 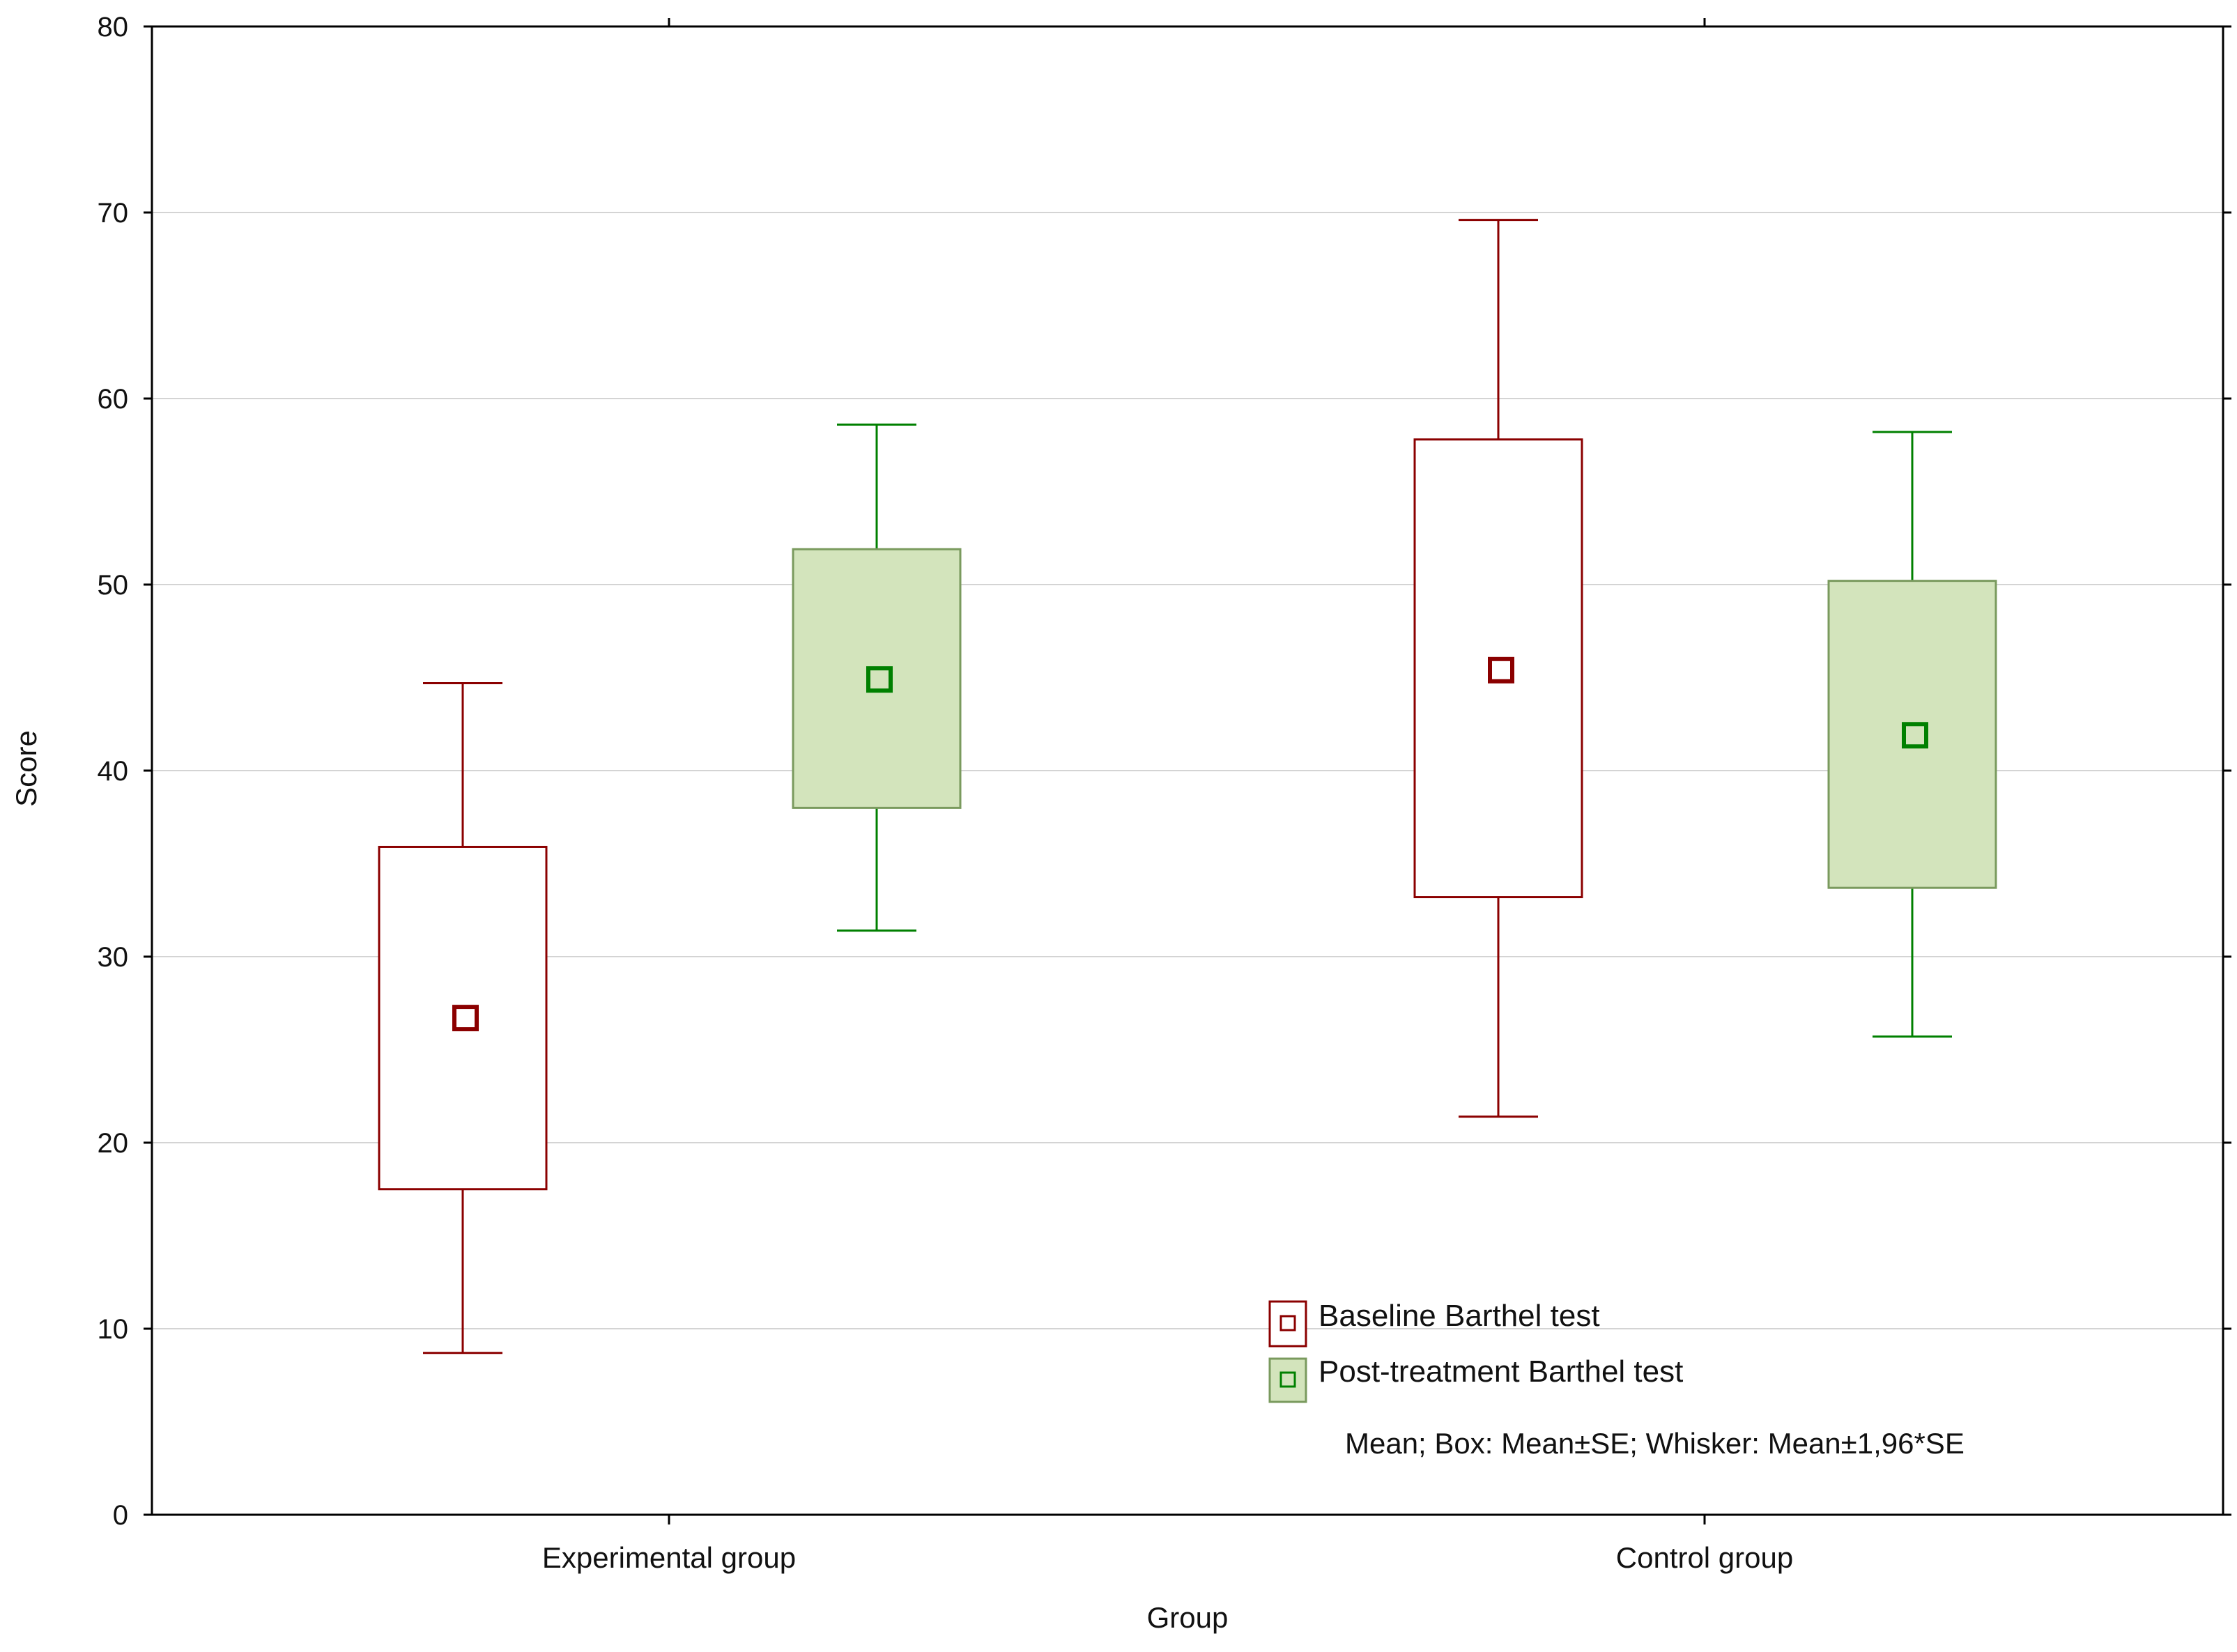 I want to click on legend-swatch-post-treatment, so click(x=1287, y=1380).